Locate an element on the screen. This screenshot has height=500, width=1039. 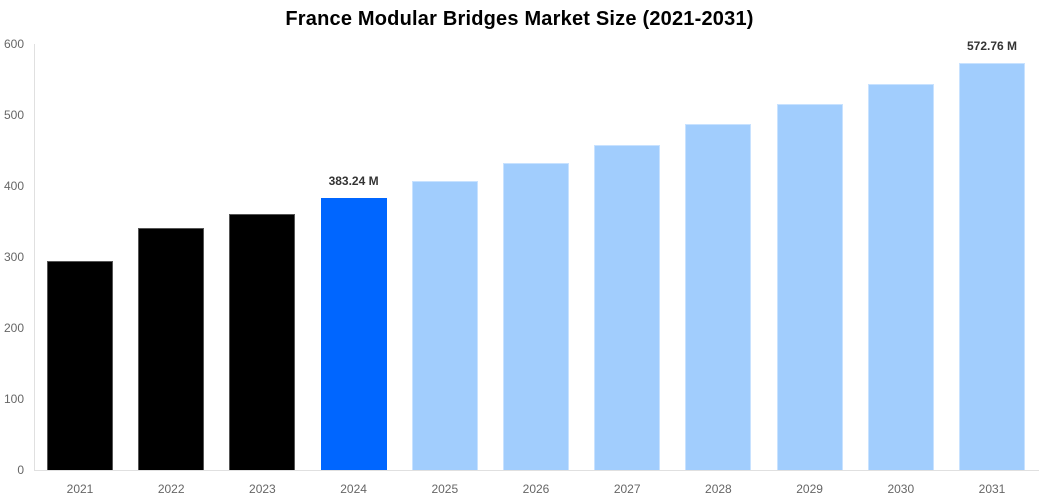
x-tick-label: 2022 is located at coordinates (171, 489).